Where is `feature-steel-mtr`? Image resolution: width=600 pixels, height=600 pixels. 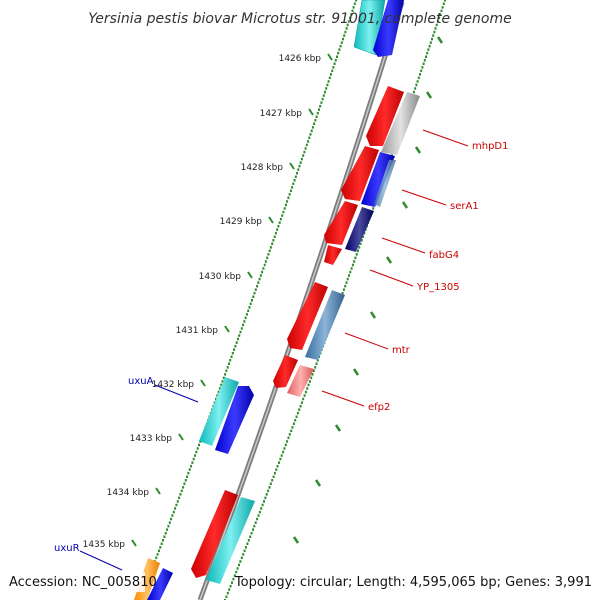 feature-steel-mtr is located at coordinates (325, 325).